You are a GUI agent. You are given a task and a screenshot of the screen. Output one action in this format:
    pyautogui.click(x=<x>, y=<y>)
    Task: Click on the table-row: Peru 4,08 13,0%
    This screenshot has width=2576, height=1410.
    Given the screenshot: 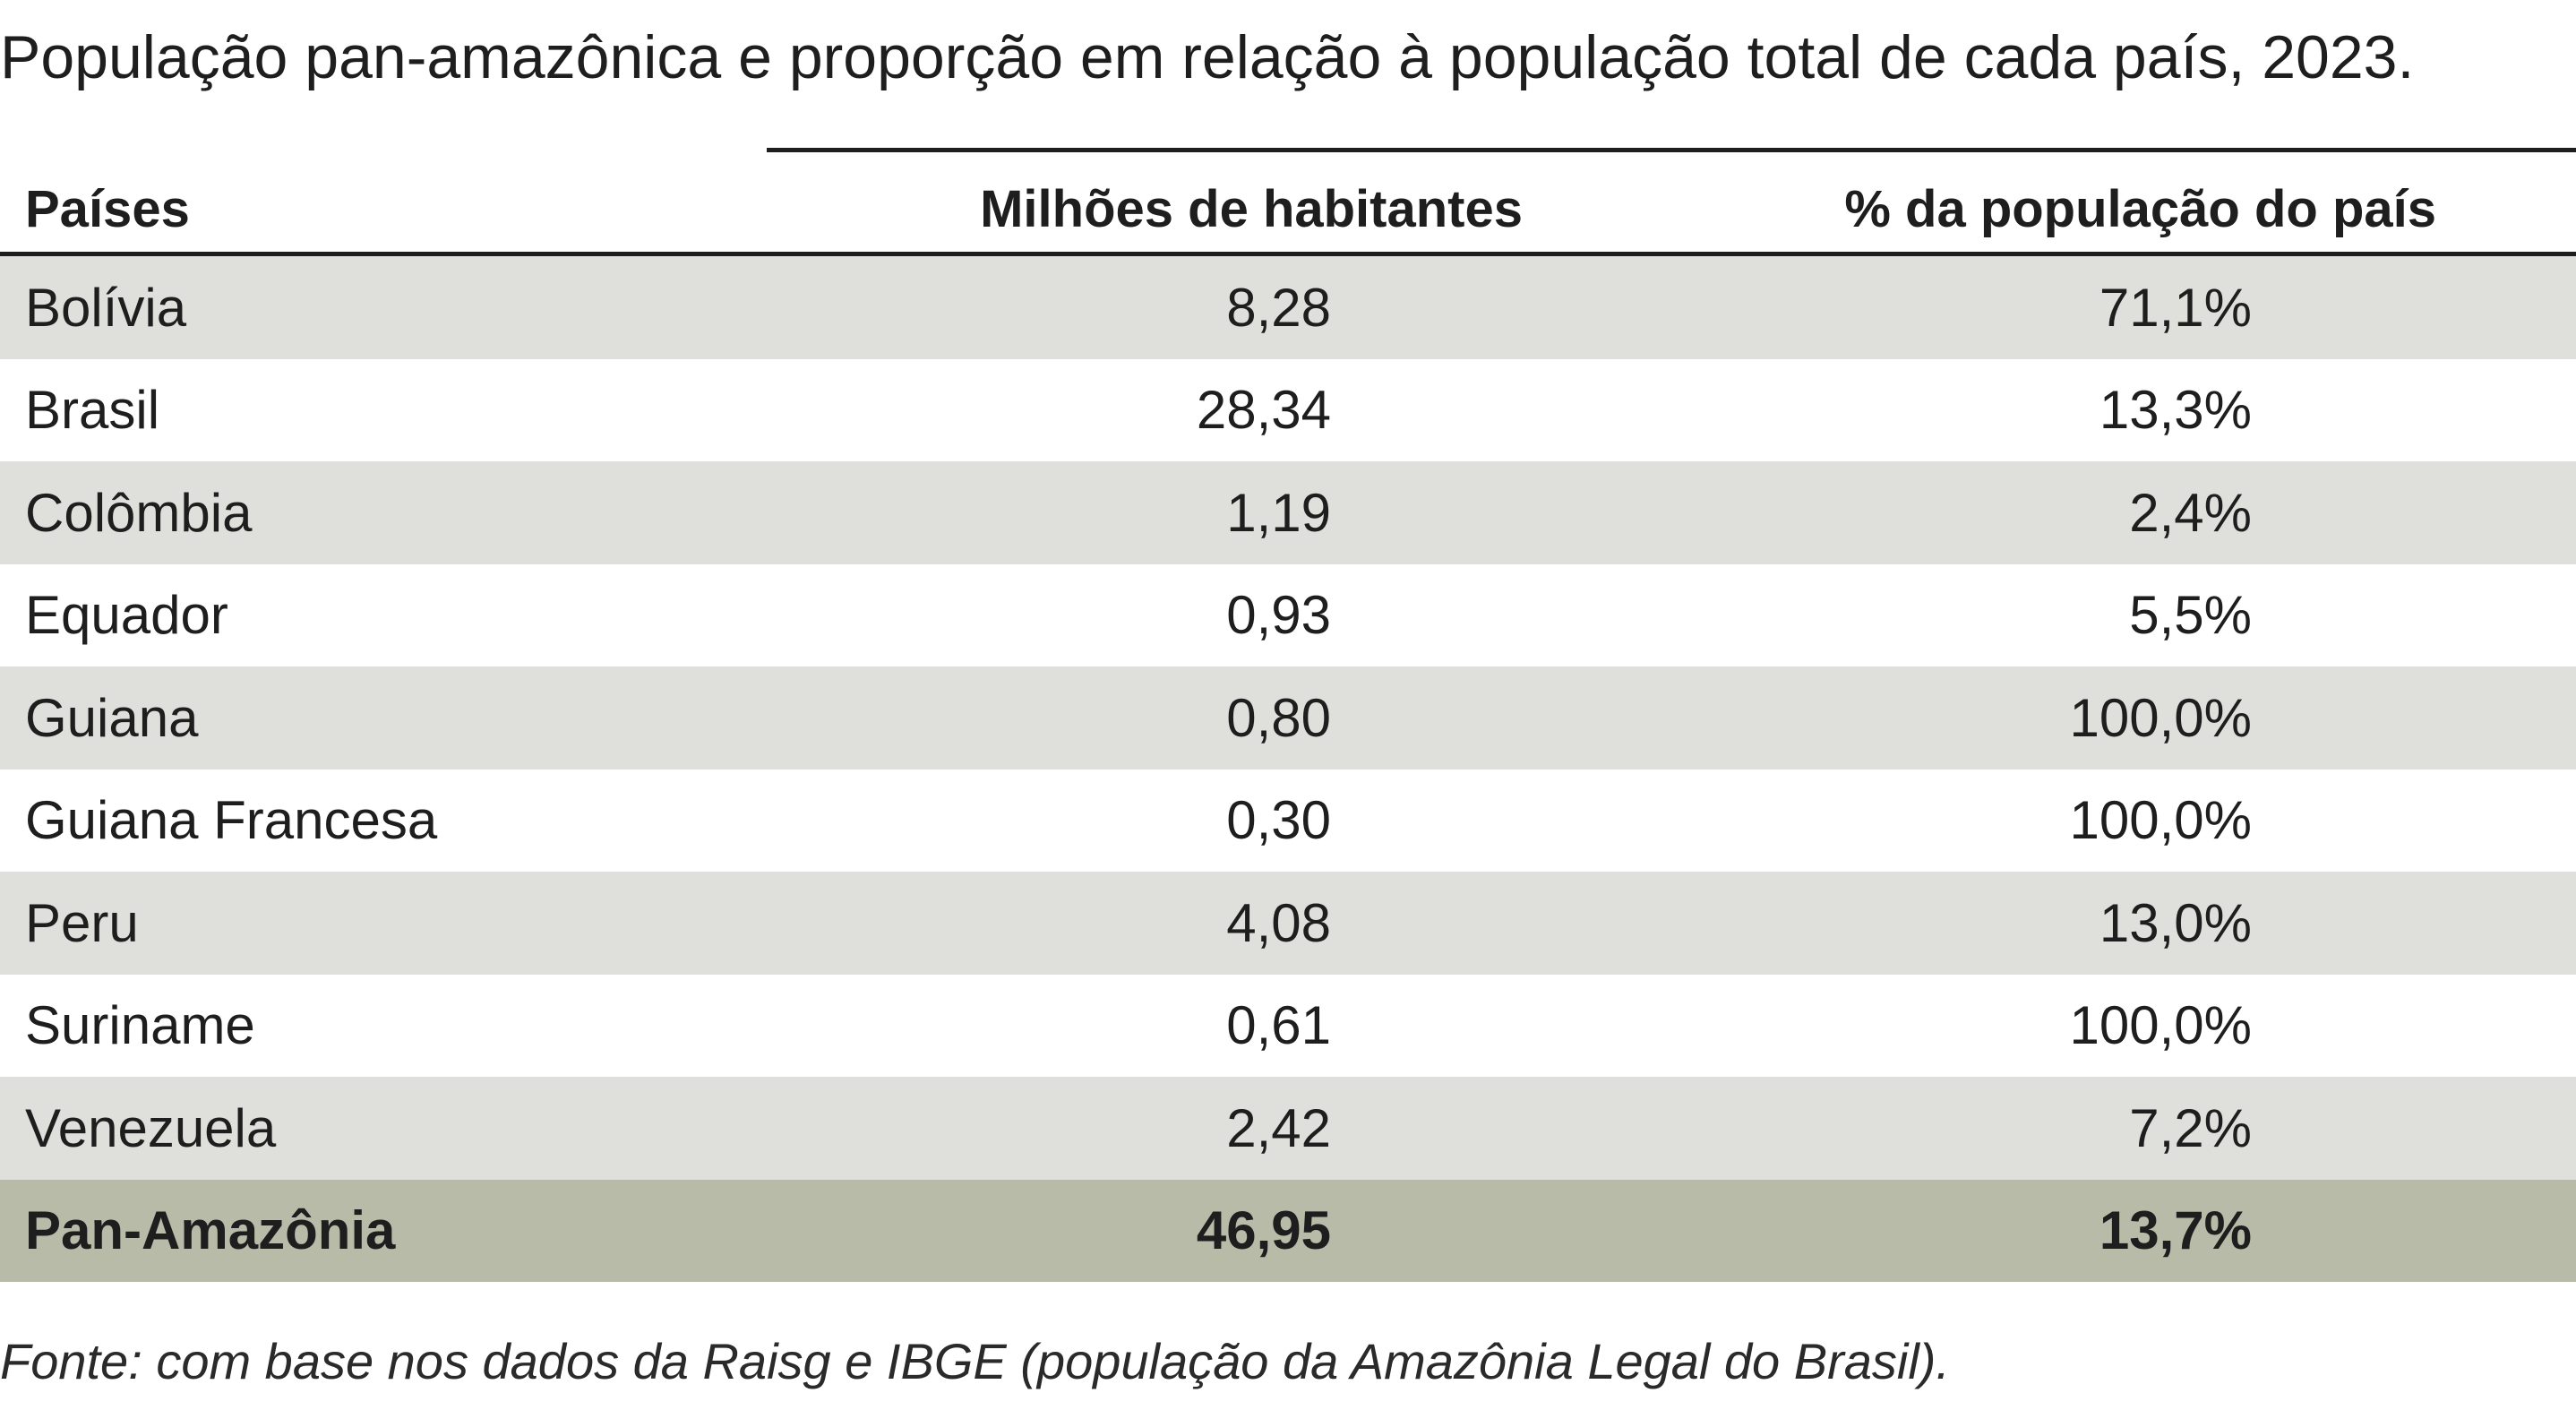 What is the action you would take?
    pyautogui.click(x=1288, y=923)
    